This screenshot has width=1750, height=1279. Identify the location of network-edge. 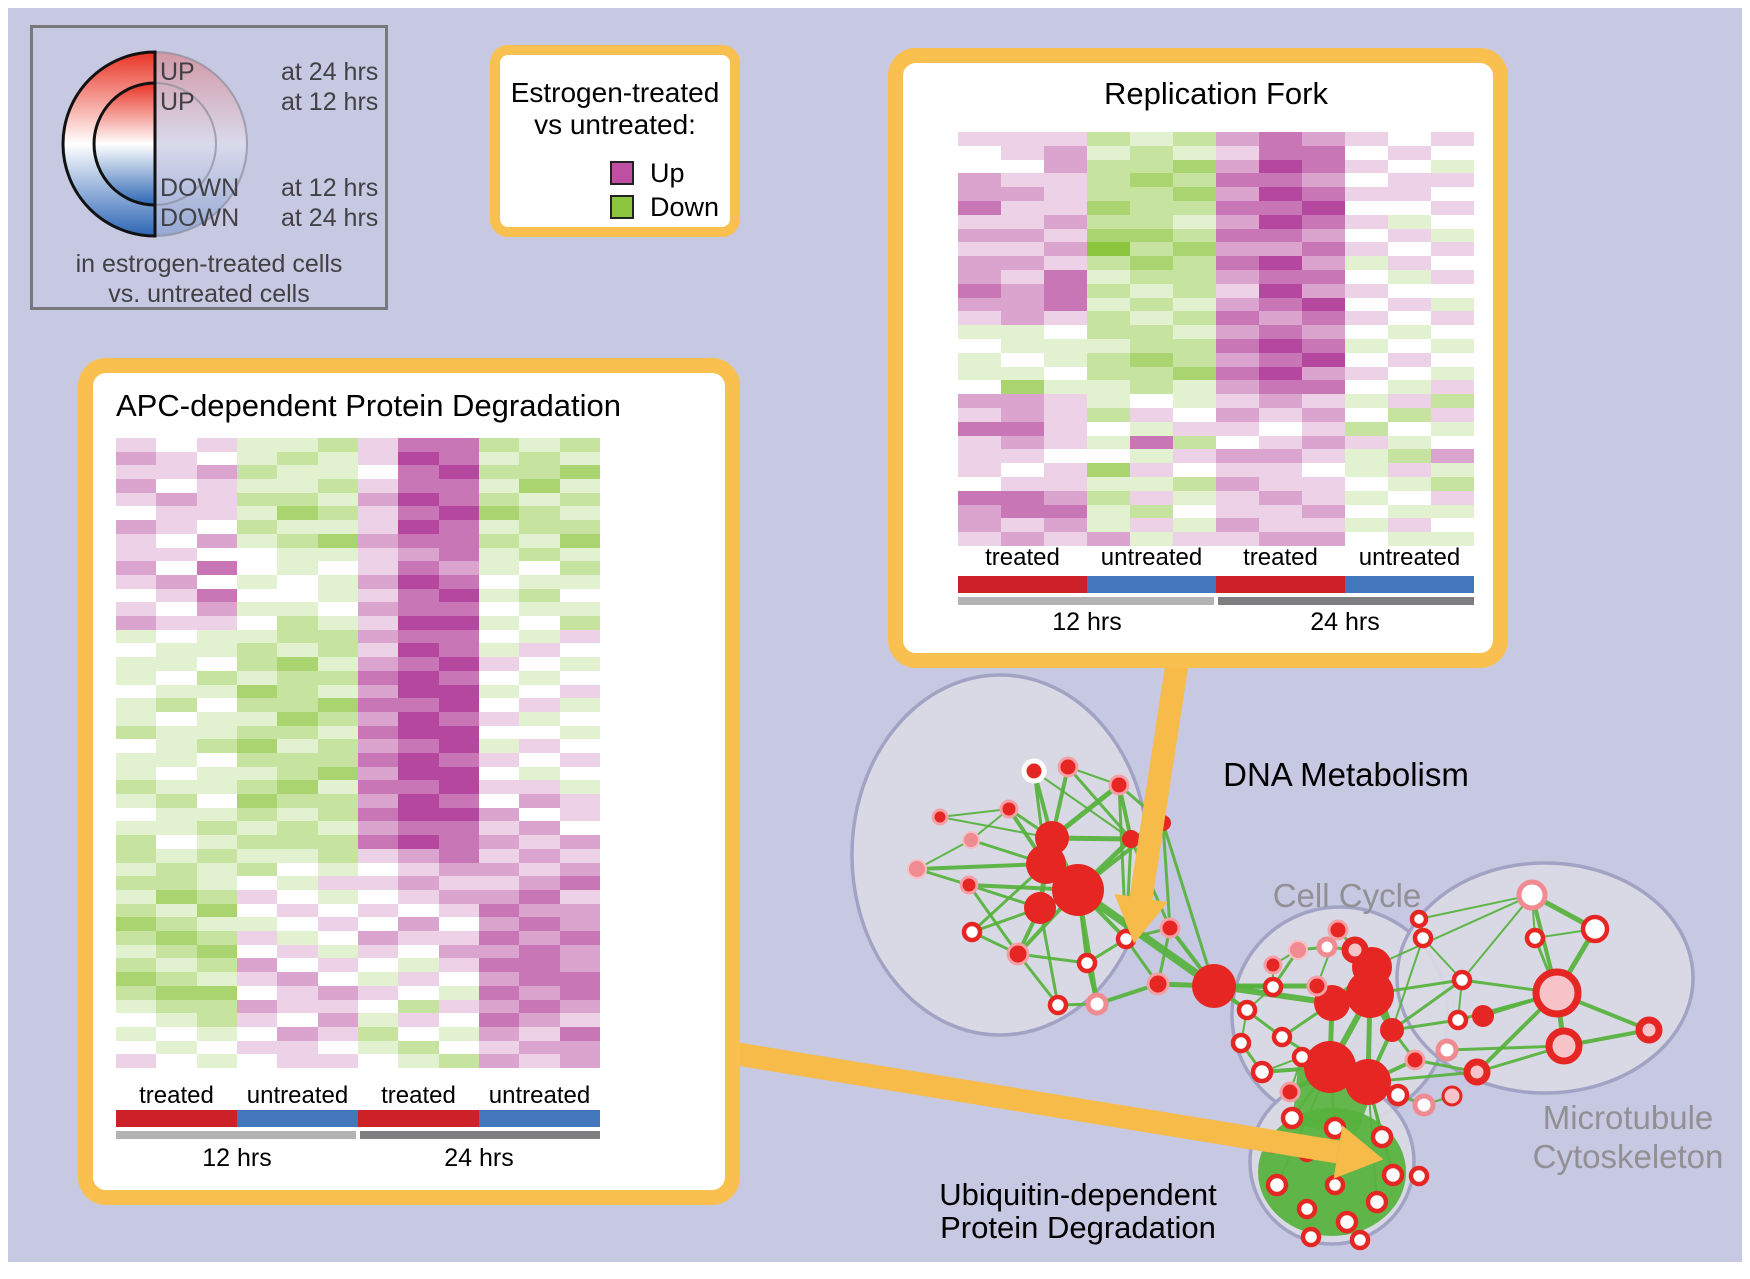
(1497, 937).